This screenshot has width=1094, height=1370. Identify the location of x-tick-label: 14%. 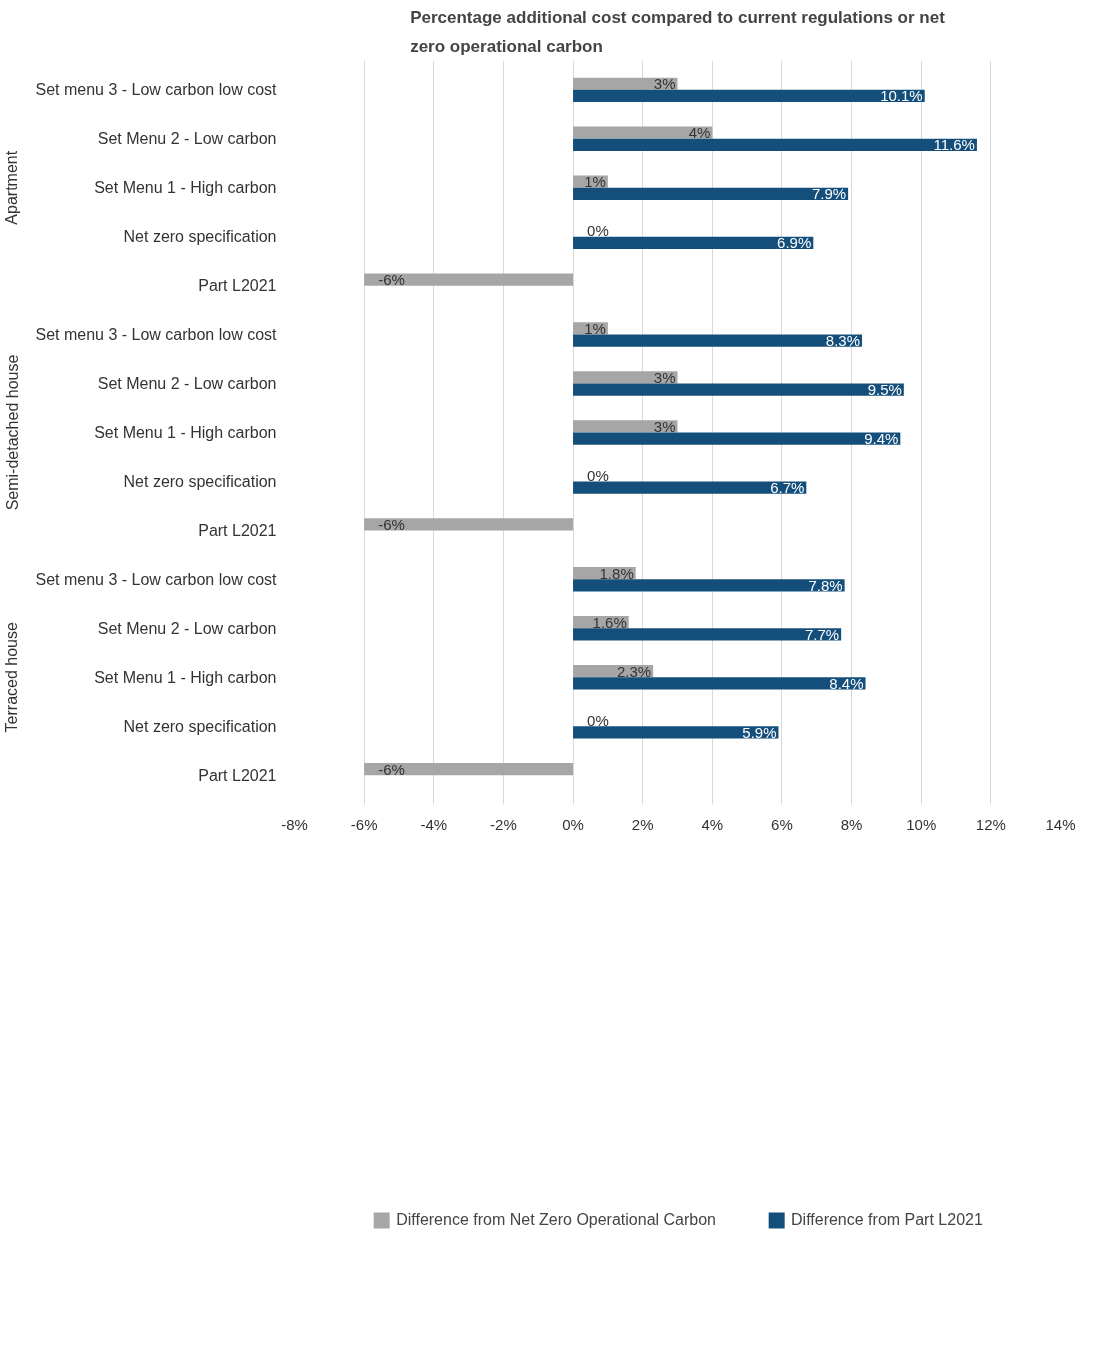
(1060, 824).